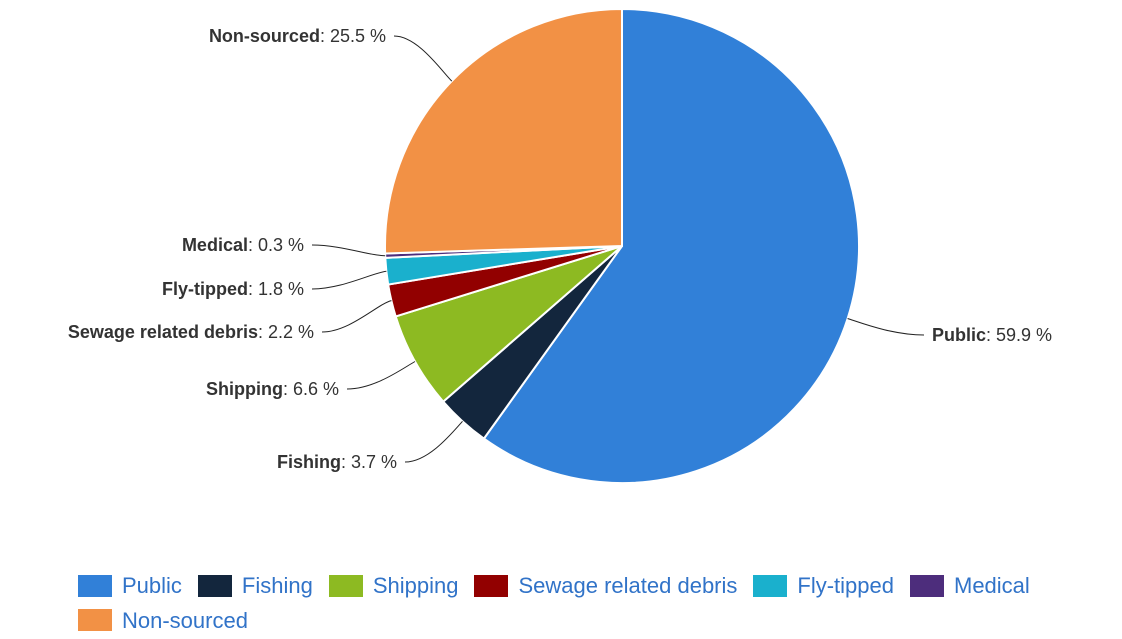 Image resolution: width=1122 pixels, height=639 pixels. What do you see at coordinates (886, 327) in the screenshot?
I see `connector-public` at bounding box center [886, 327].